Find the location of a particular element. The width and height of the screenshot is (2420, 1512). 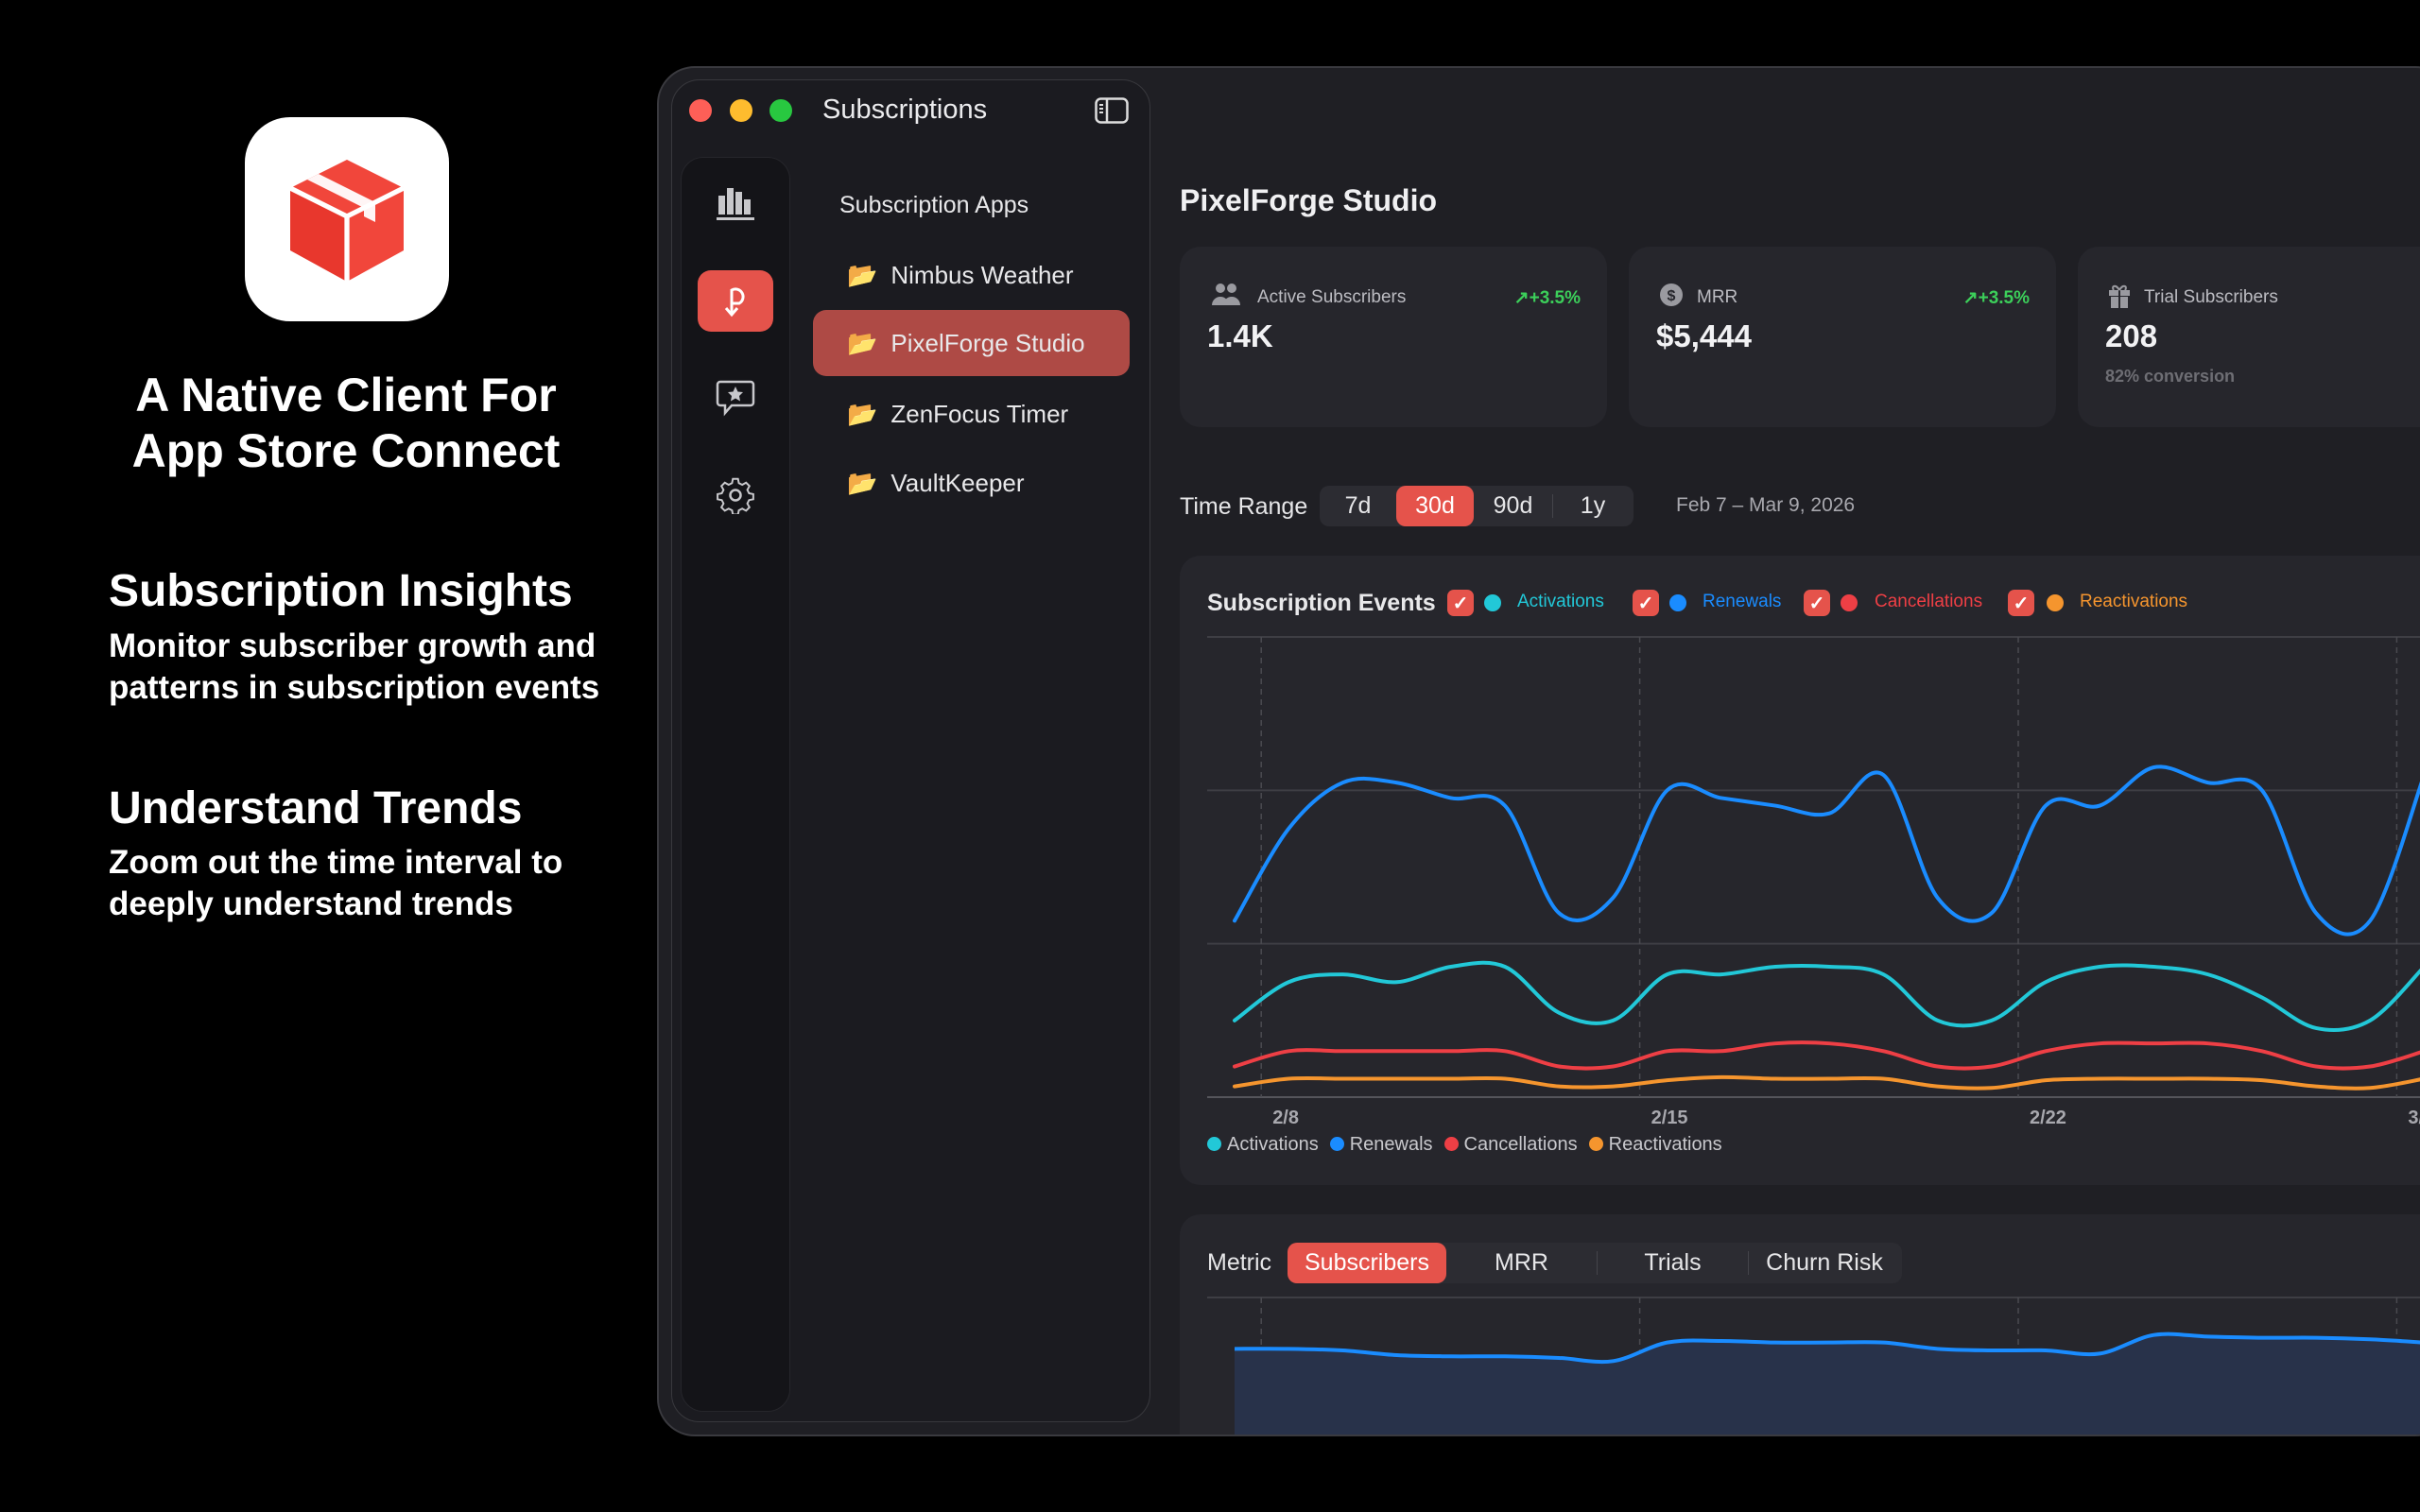

activations-checkbox: ✓ is located at coordinates (1460, 603).